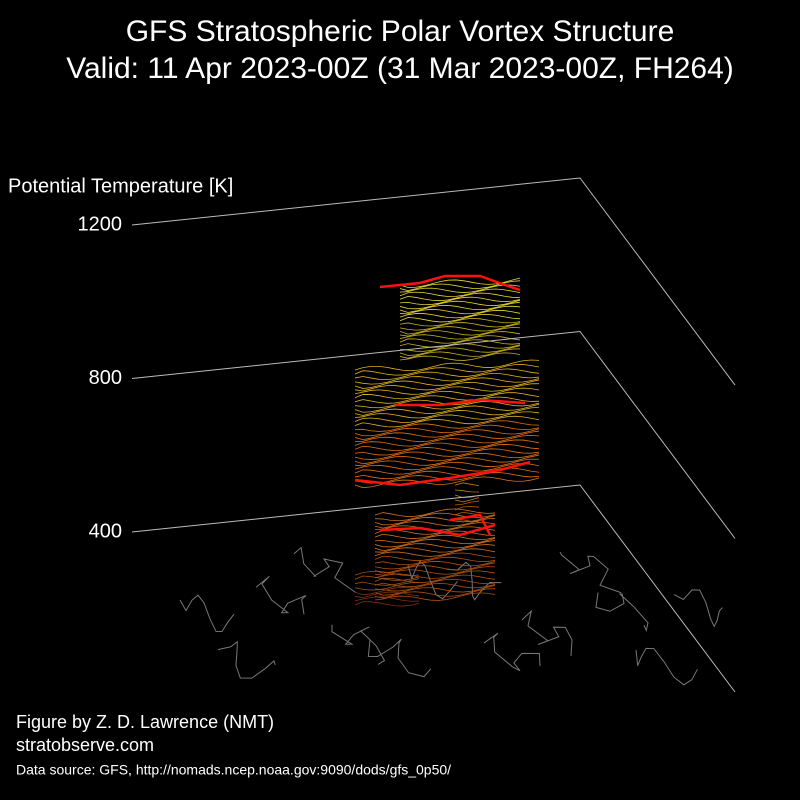 The height and width of the screenshot is (800, 800). I want to click on website: stratobserve.com, so click(85, 745).